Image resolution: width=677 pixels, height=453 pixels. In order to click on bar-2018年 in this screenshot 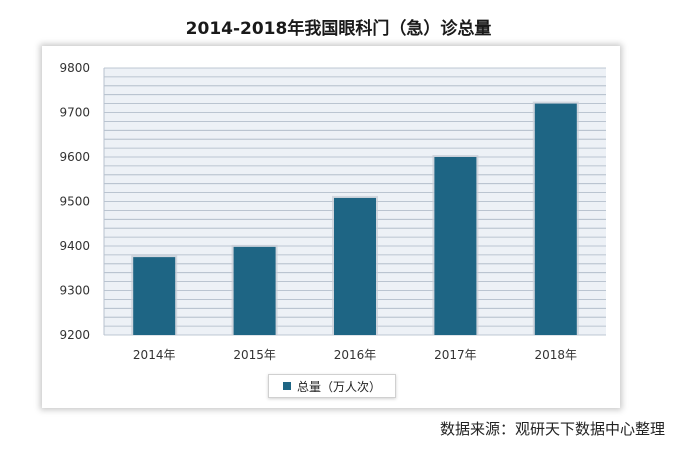, I will do `click(555, 219)`.